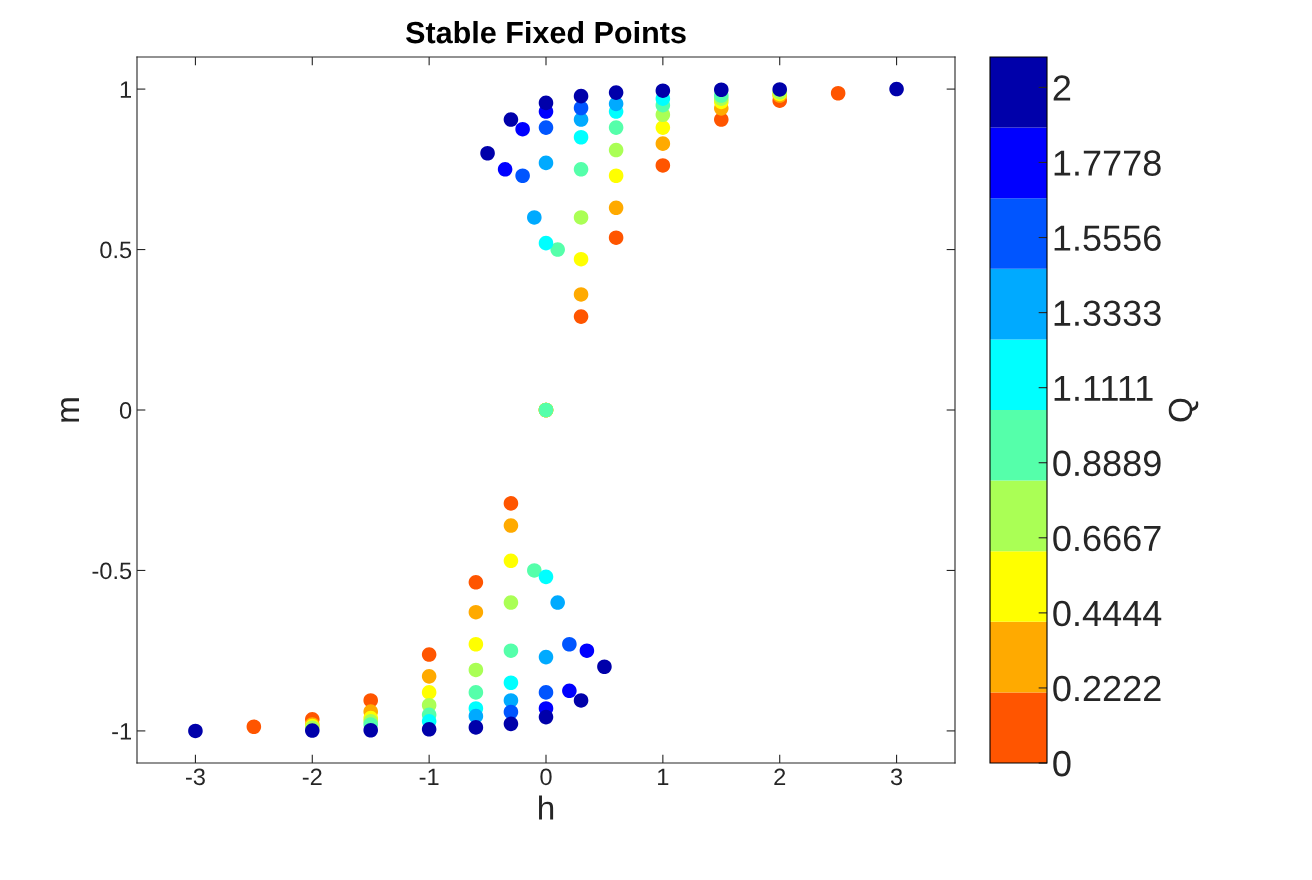 The image size is (1312, 880). What do you see at coordinates (125, 410) in the screenshot?
I see `y-tick-label: 0` at bounding box center [125, 410].